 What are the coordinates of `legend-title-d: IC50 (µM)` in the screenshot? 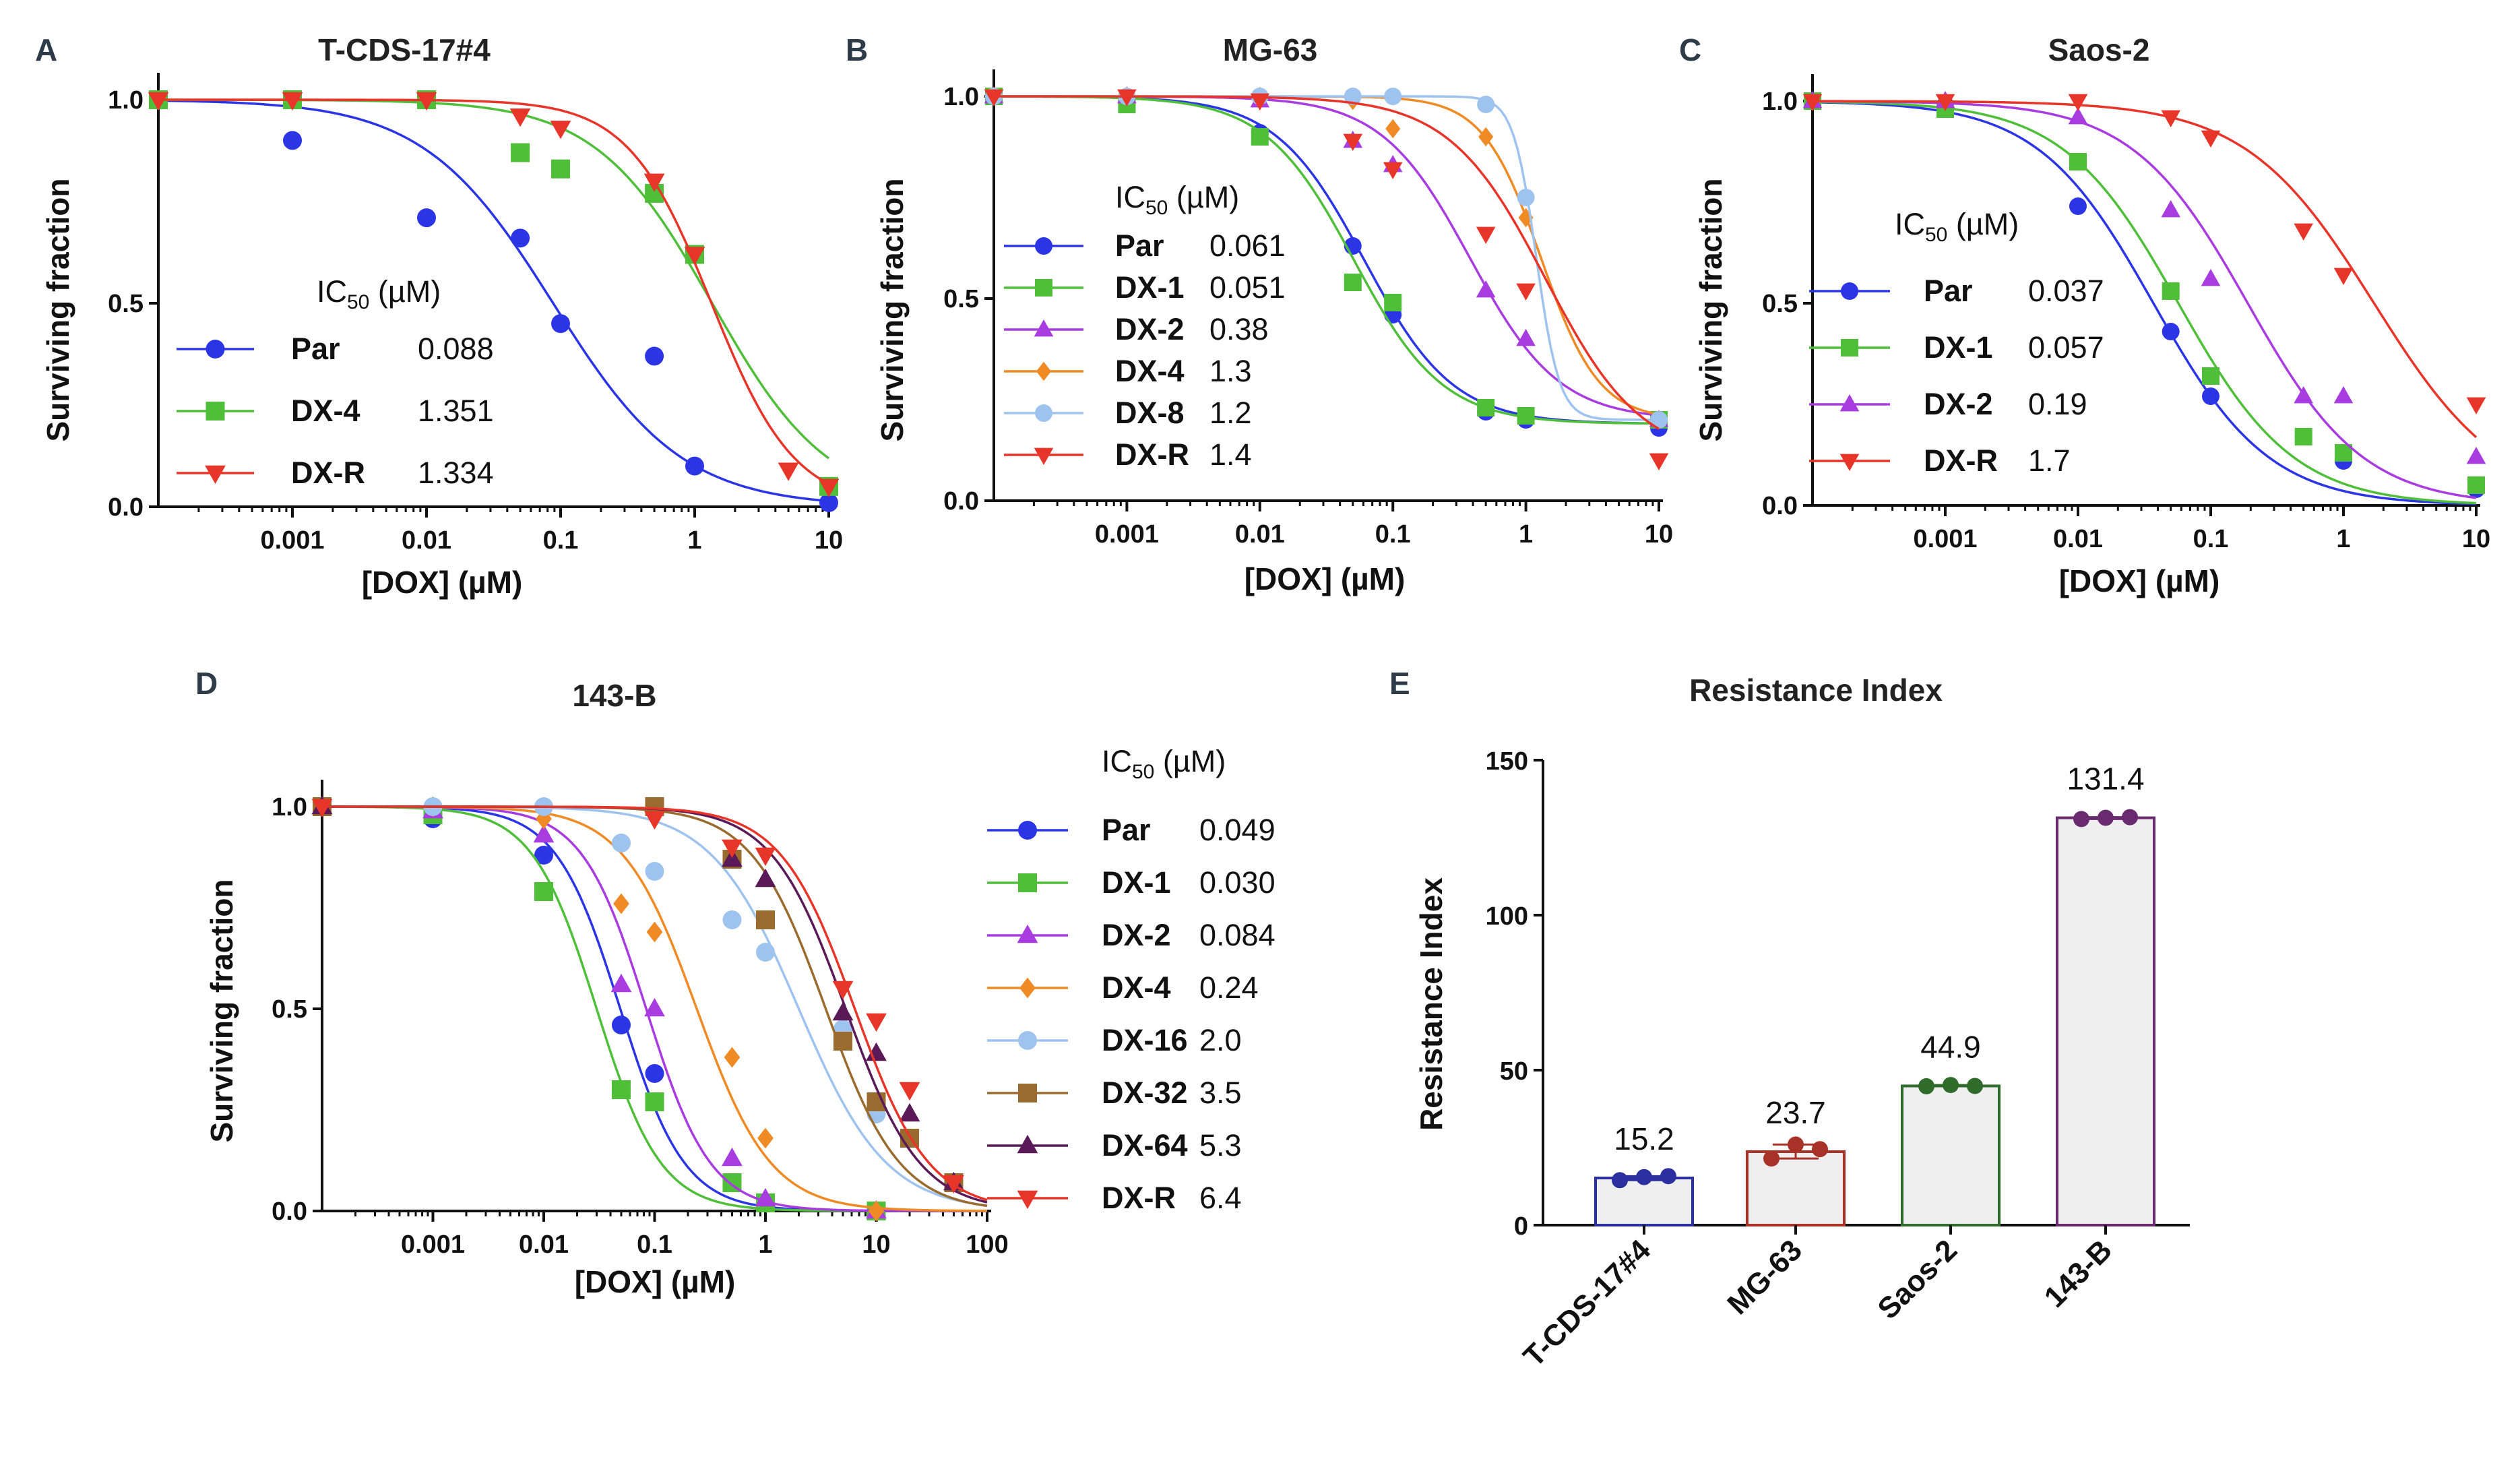 It's located at (1164, 763).